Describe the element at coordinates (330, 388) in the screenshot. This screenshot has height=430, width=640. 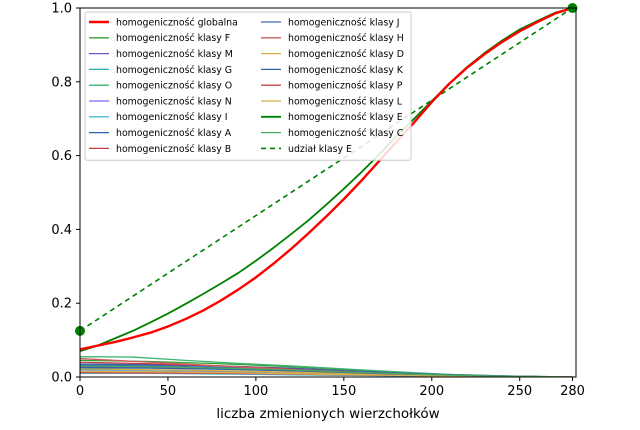
I see `x-axis: 0 50 100 150 200 250 280` at that location.